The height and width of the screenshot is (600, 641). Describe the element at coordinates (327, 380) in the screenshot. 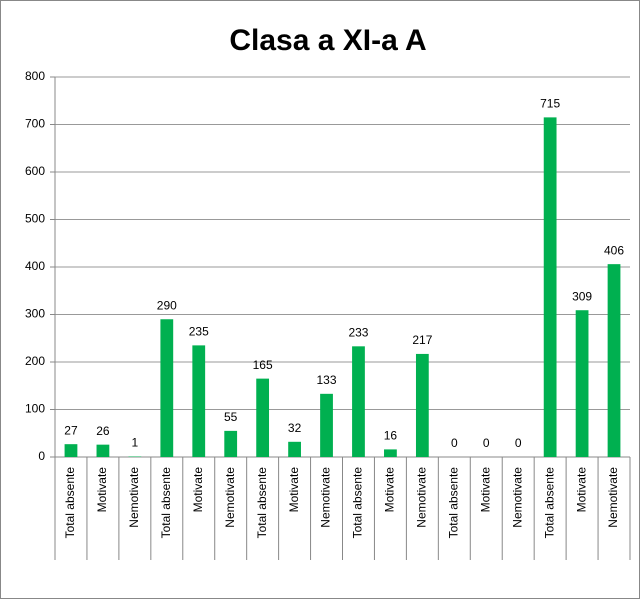

I see `data-label: 133` at that location.